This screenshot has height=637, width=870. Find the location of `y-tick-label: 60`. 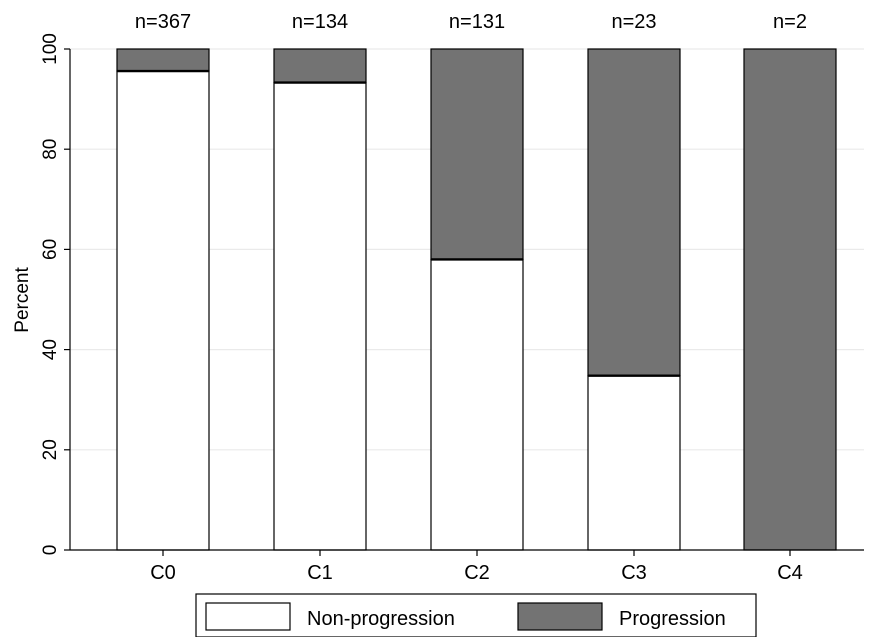

y-tick-label: 60 is located at coordinates (50, 249).